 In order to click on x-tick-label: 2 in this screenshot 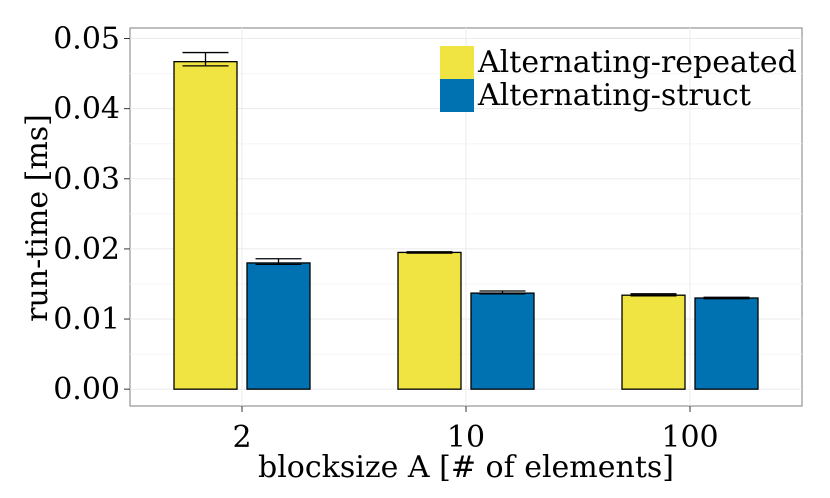, I will do `click(241, 437)`.